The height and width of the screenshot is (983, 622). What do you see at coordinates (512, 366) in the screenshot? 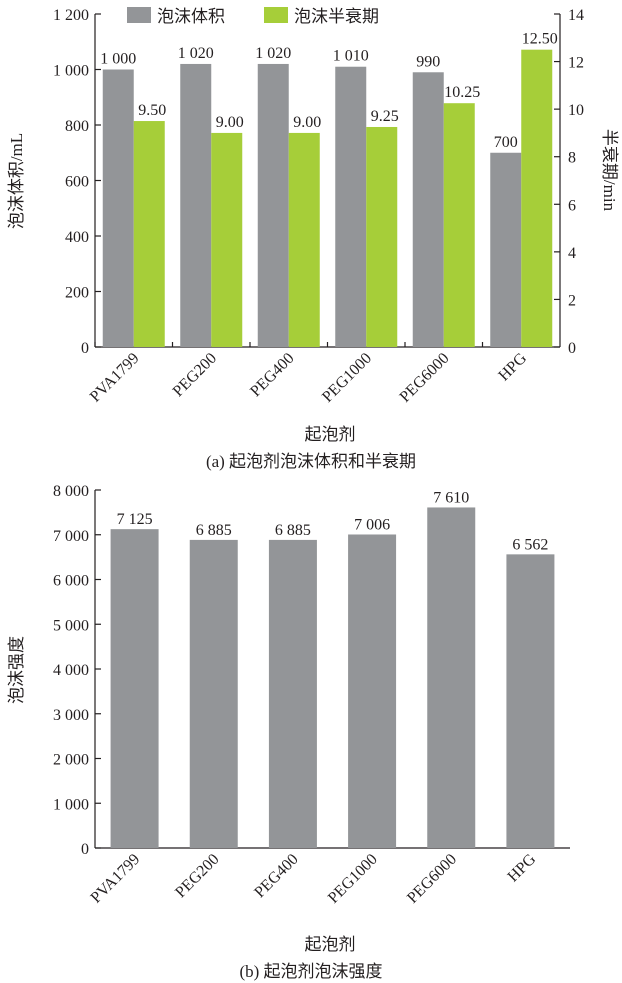
I see `chart-a-category-label: HPG` at bounding box center [512, 366].